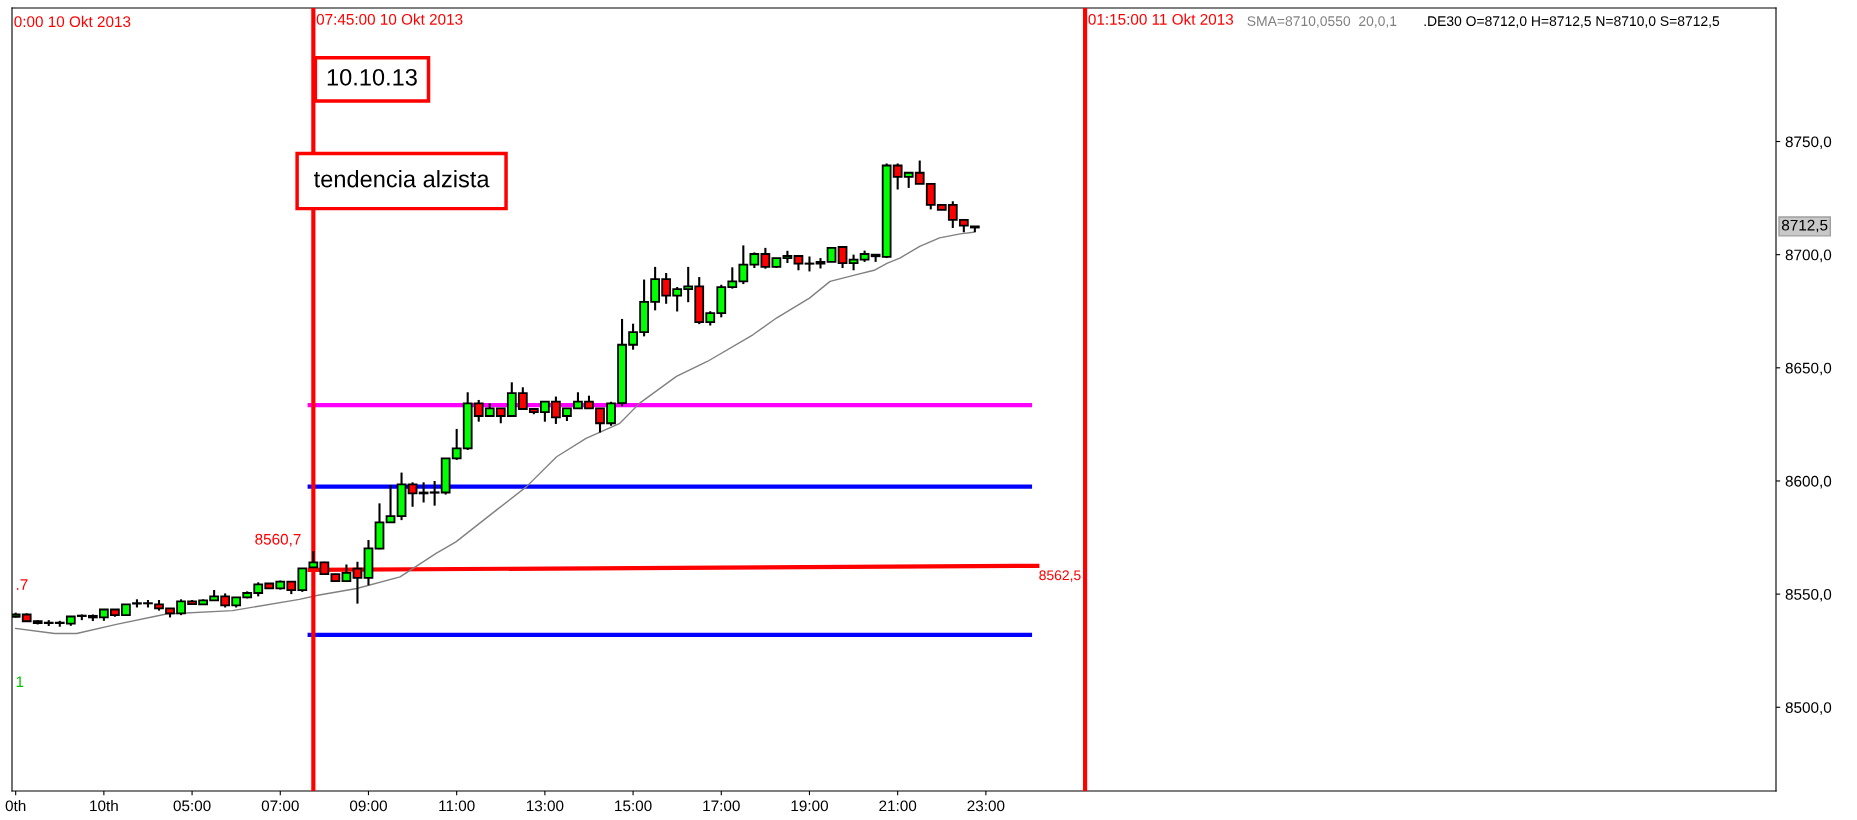 This screenshot has width=1857, height=820. What do you see at coordinates (1808, 369) in the screenshot?
I see `y-tick-label: 8650,0` at bounding box center [1808, 369].